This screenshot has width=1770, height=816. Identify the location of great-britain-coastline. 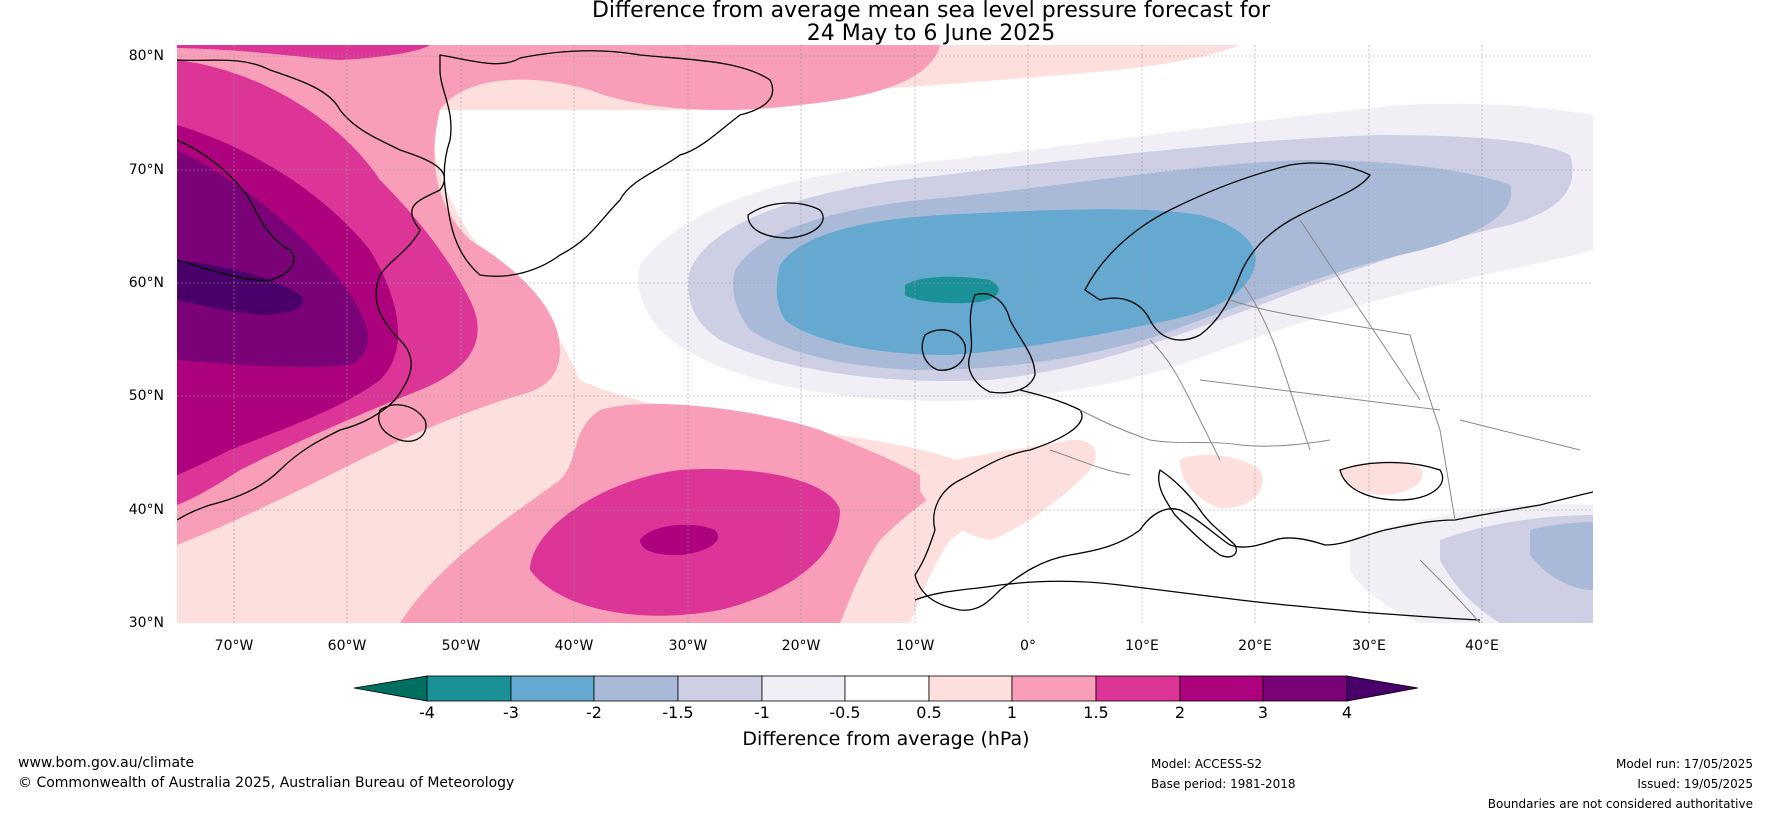
(1002, 343).